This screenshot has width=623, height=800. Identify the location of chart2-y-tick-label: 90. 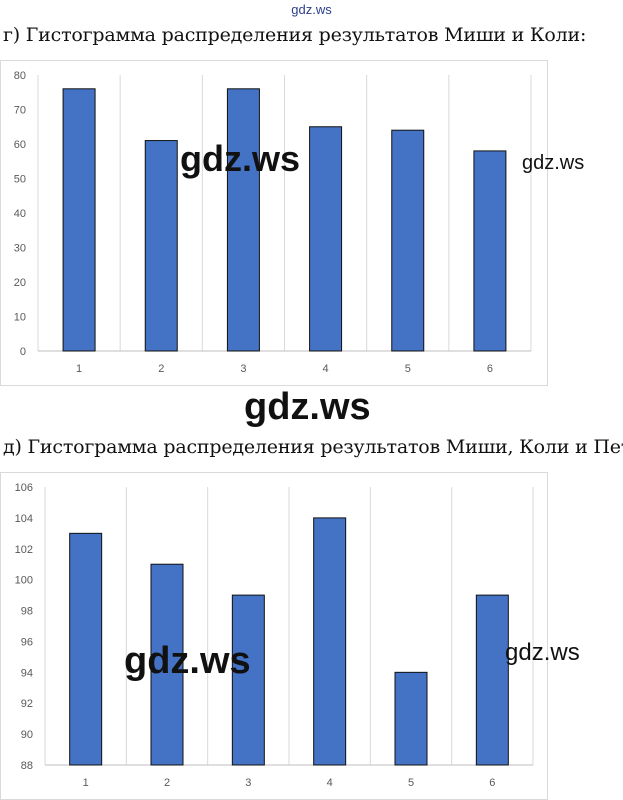
(27, 735).